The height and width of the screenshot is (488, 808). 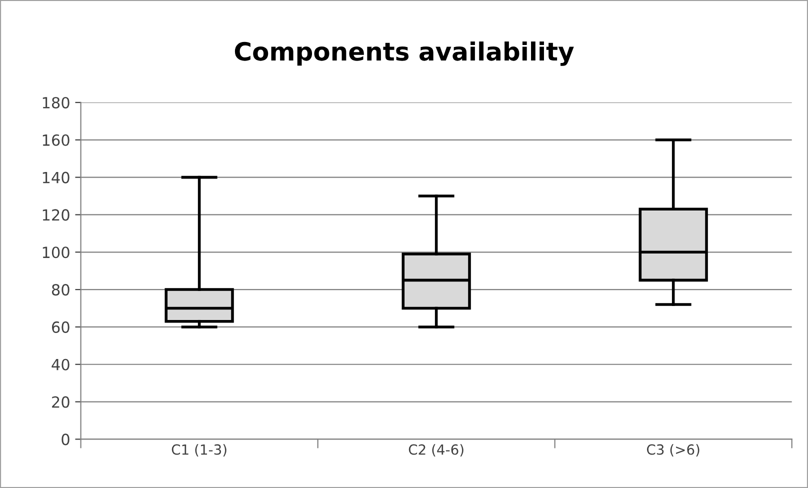 I want to click on y-tick-label: 140, so click(x=56, y=178).